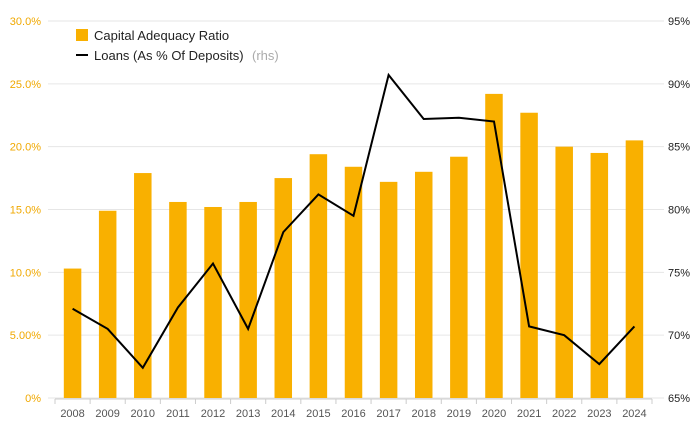  Describe the element at coordinates (459, 277) in the screenshot. I see `bar-2019` at that location.